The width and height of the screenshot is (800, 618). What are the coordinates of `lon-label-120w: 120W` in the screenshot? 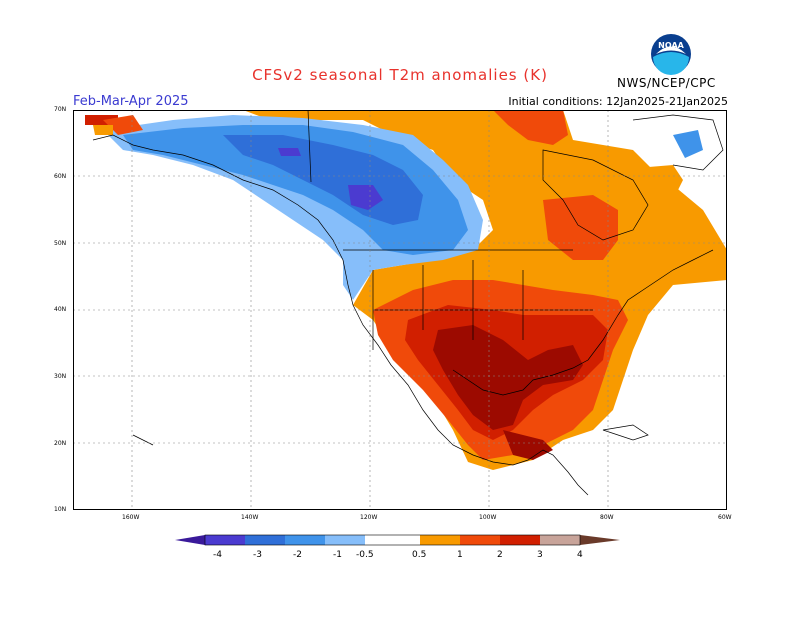 It's located at (369, 517).